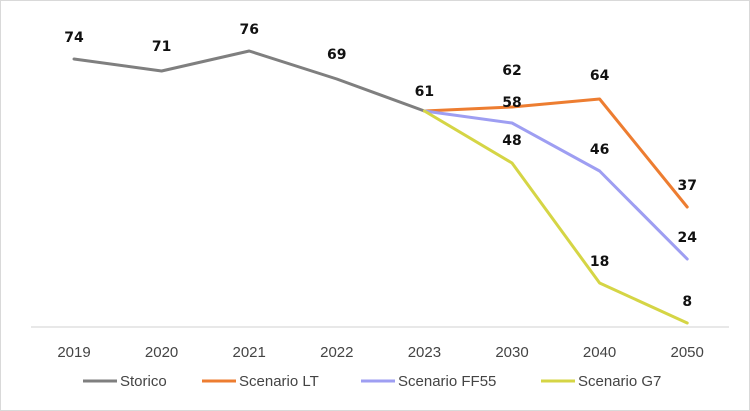  Describe the element at coordinates (687, 238) in the screenshot. I see `data-label: 24` at that location.